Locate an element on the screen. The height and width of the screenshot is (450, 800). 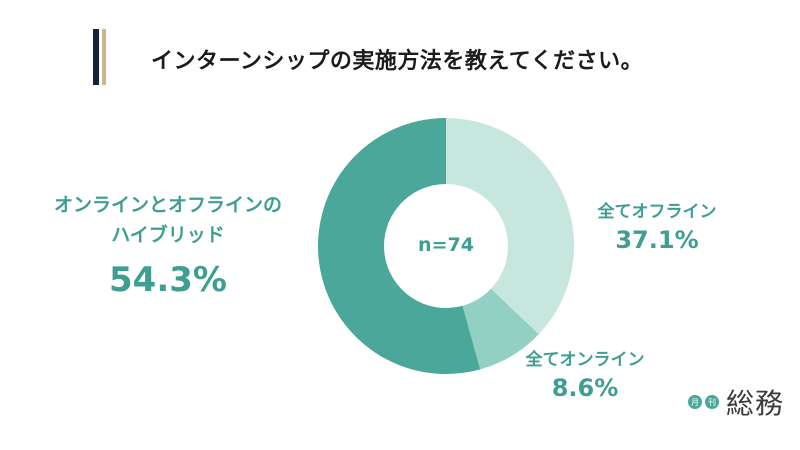
logo-badge-2: 刊 is located at coordinates (712, 402).